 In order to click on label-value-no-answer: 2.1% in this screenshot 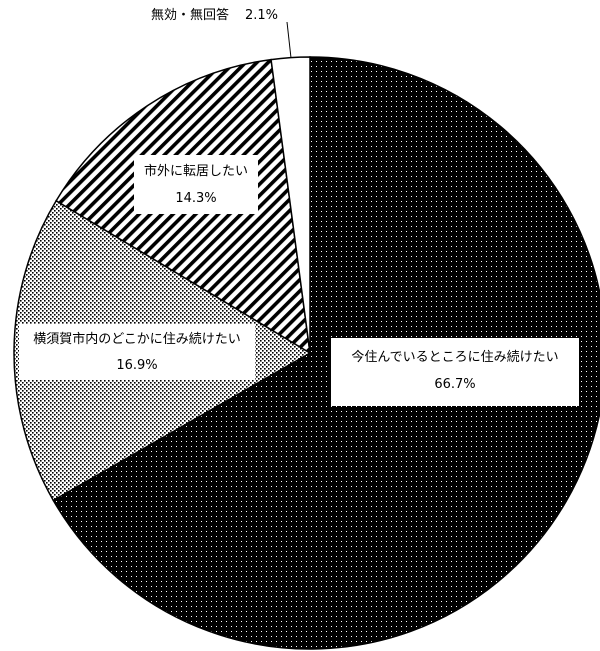, I will do `click(261, 15)`.